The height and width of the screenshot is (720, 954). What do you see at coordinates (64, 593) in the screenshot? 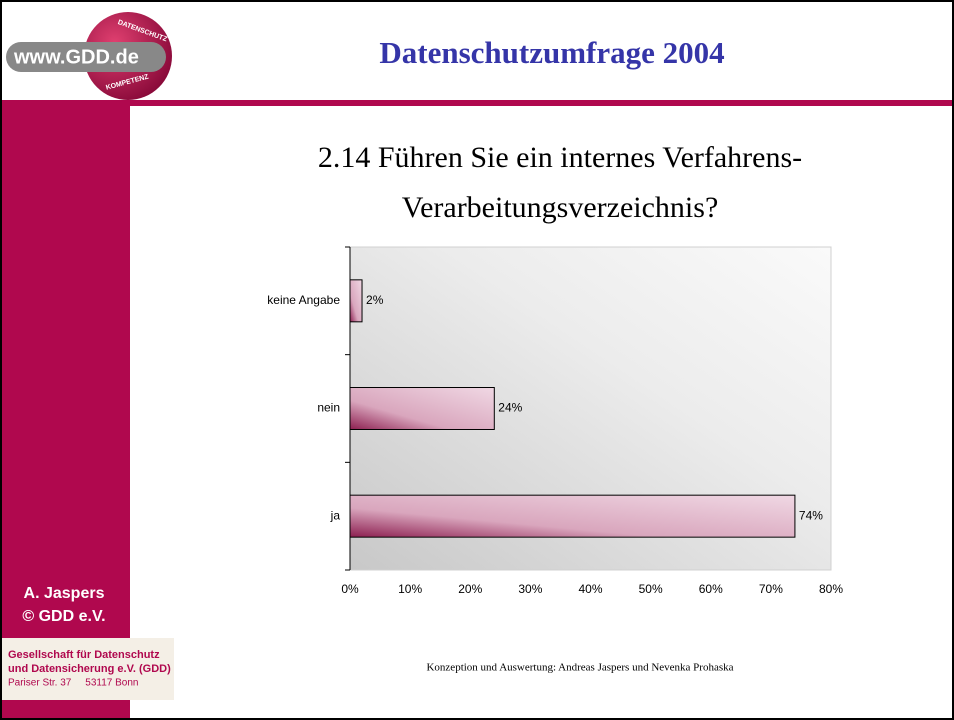
I see `author: A. Jaspers` at bounding box center [64, 593].